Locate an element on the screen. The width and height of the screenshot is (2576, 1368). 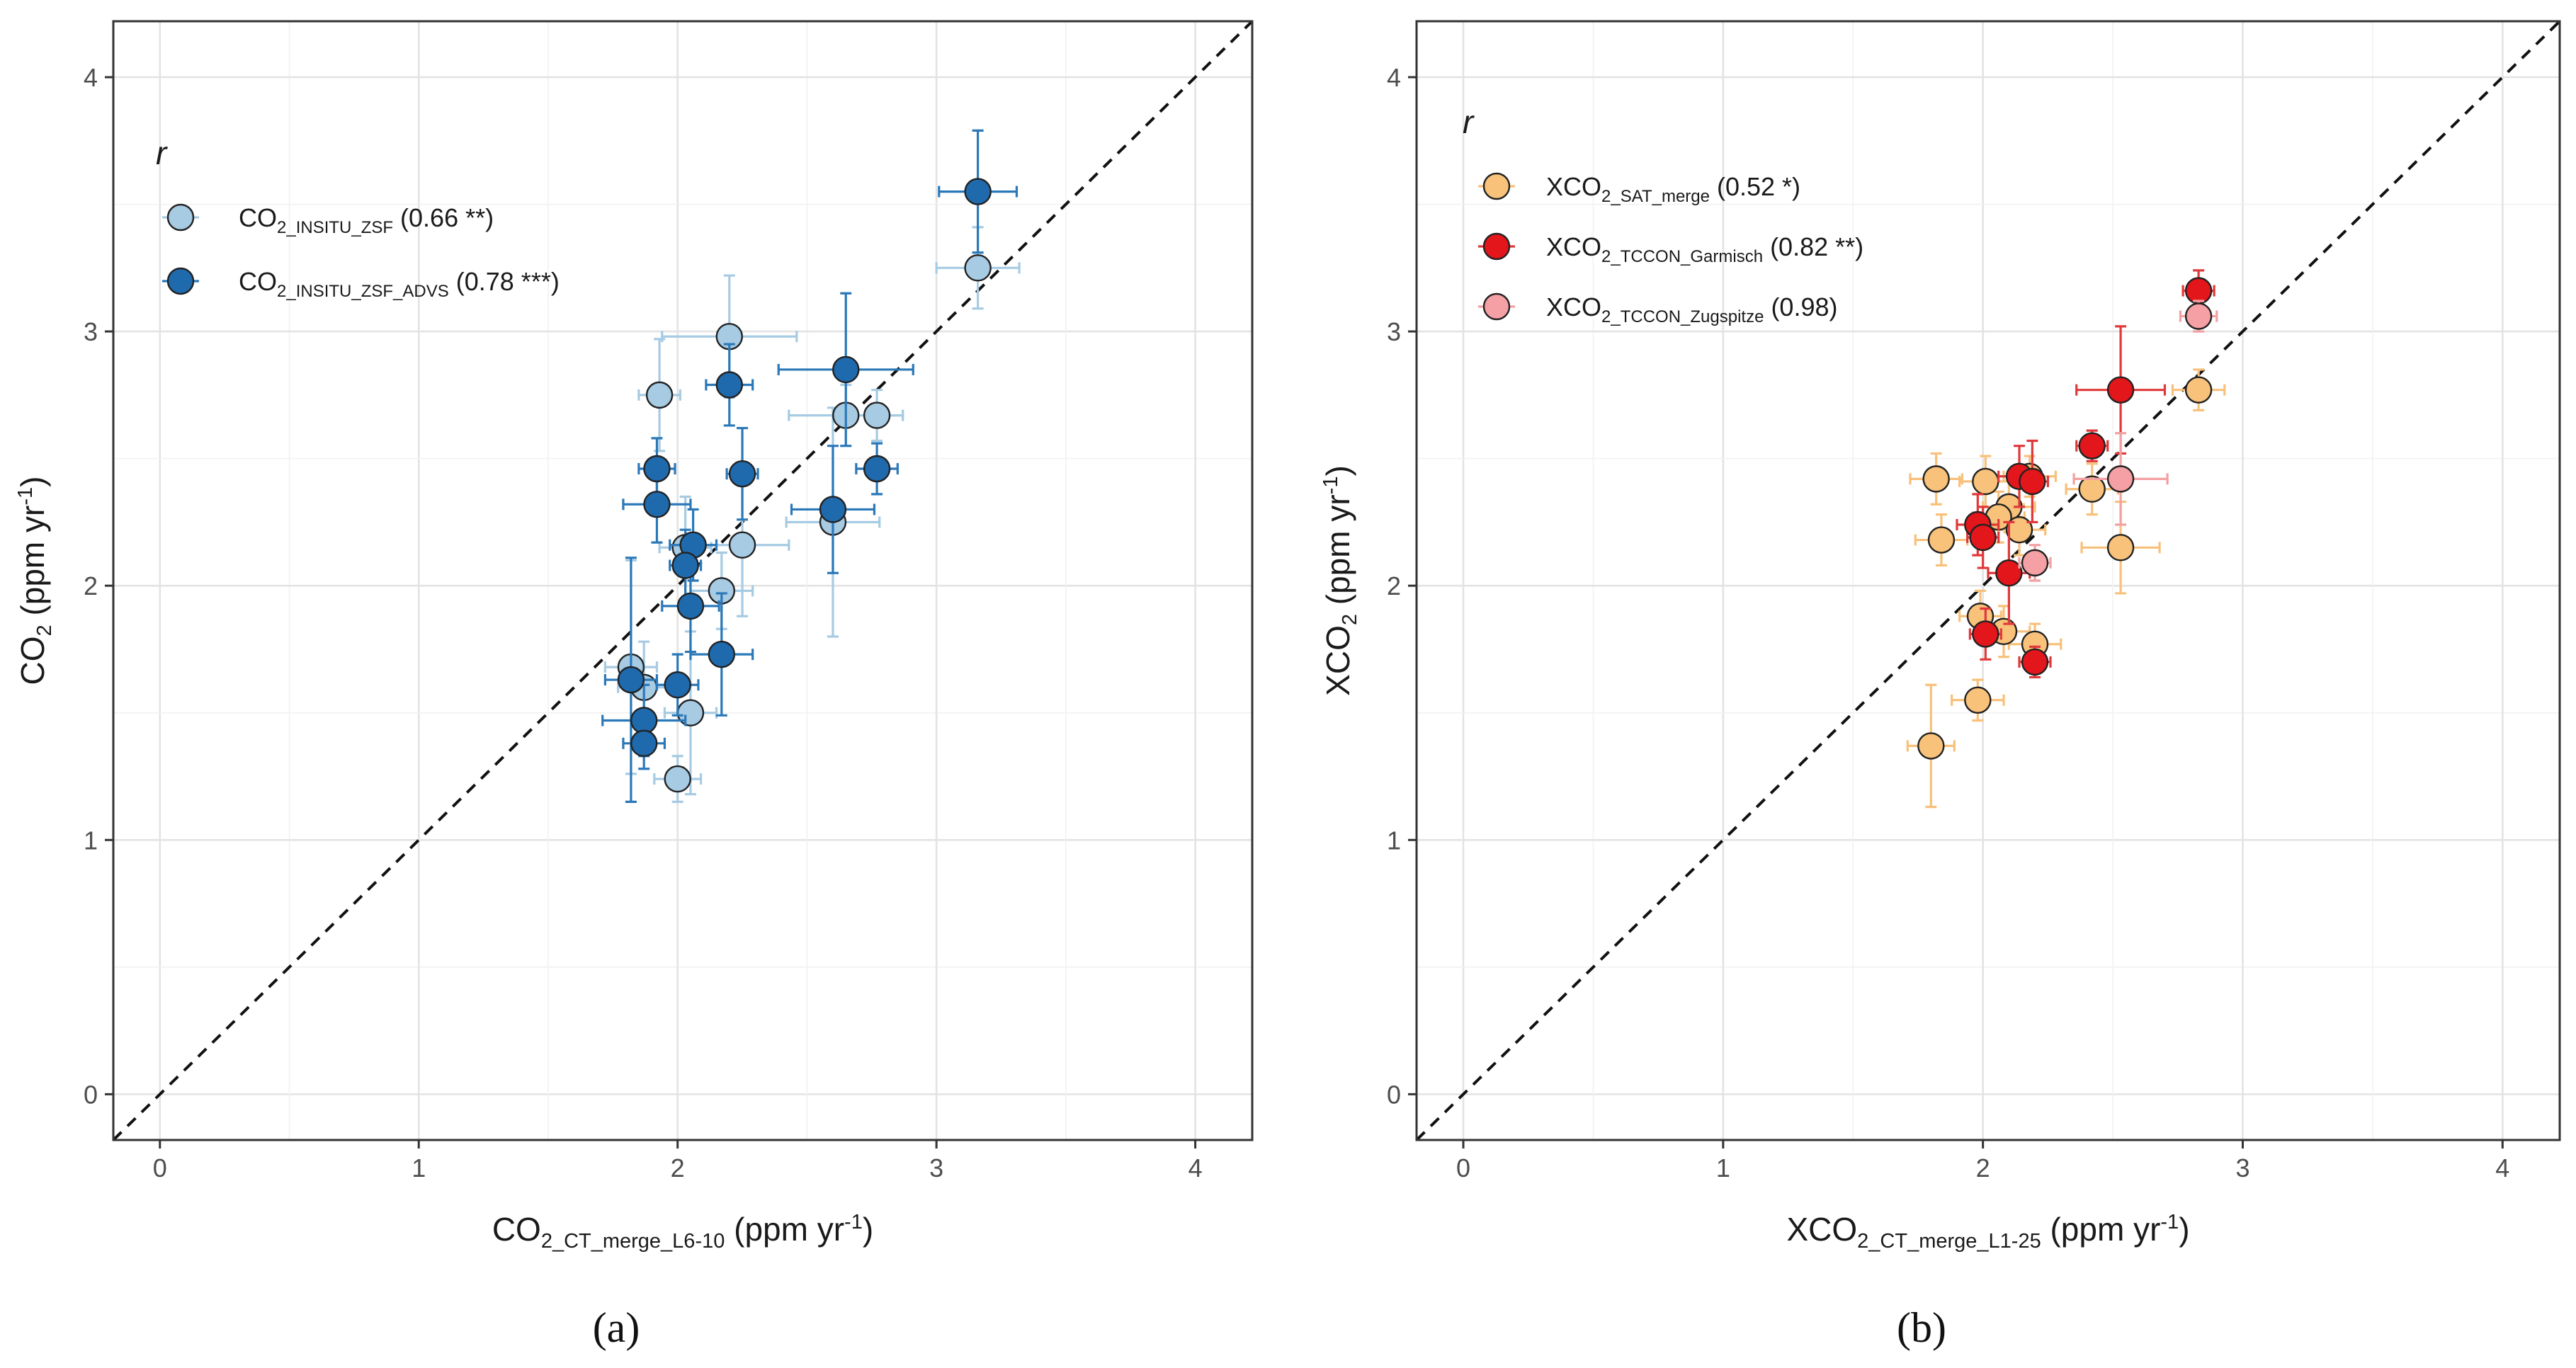
legend-item: XCO2_TCCON_Garmisch (0.82 **) is located at coordinates (1670, 249).